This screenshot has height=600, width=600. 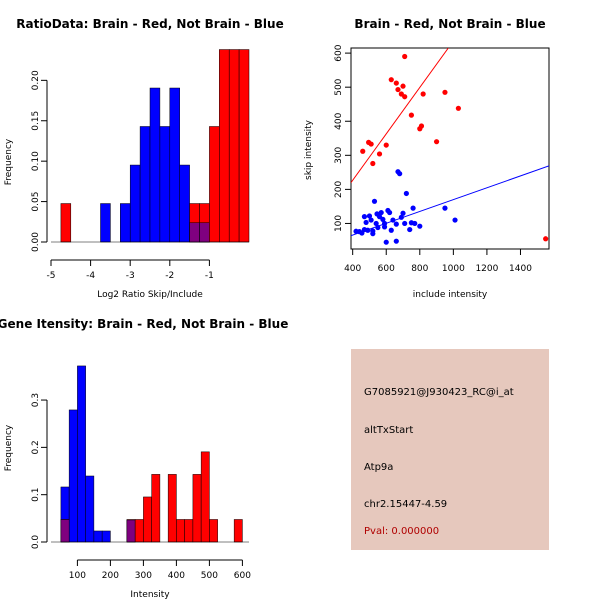 I want to click on intensity-hist-y-tick-label-2: 0.2, so click(x=36, y=447).